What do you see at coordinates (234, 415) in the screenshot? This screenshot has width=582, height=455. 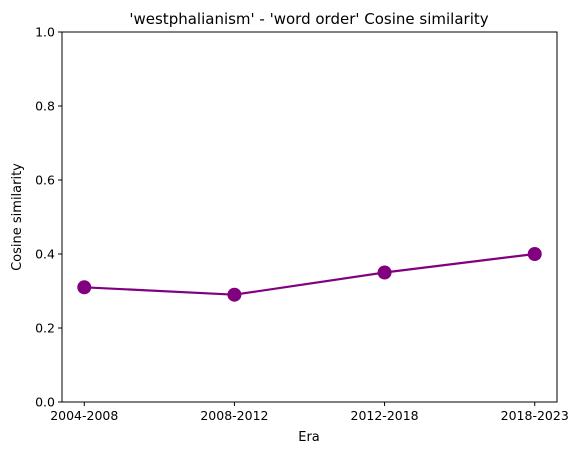 I see `x-tick-label: 2008-2012` at bounding box center [234, 415].